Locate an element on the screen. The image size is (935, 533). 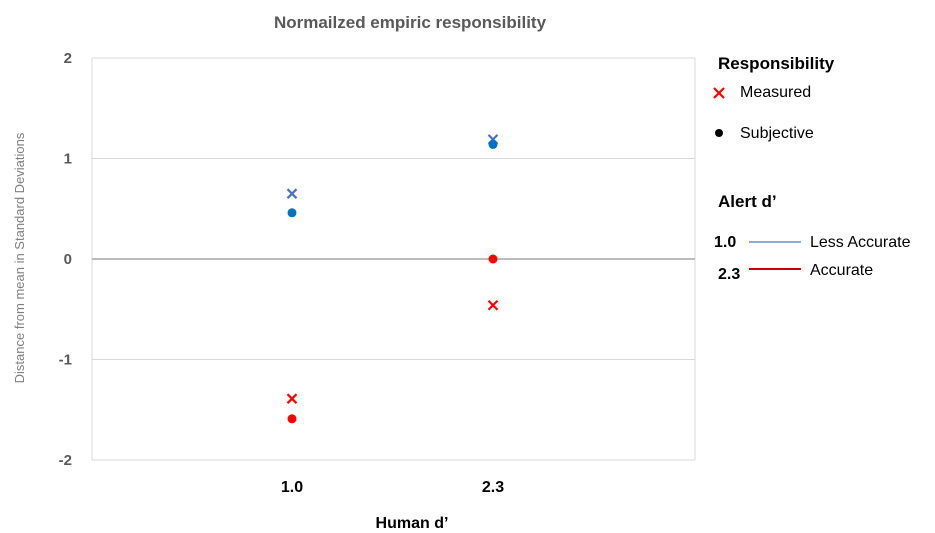
legend-measured-label: Measured is located at coordinates (775, 92).